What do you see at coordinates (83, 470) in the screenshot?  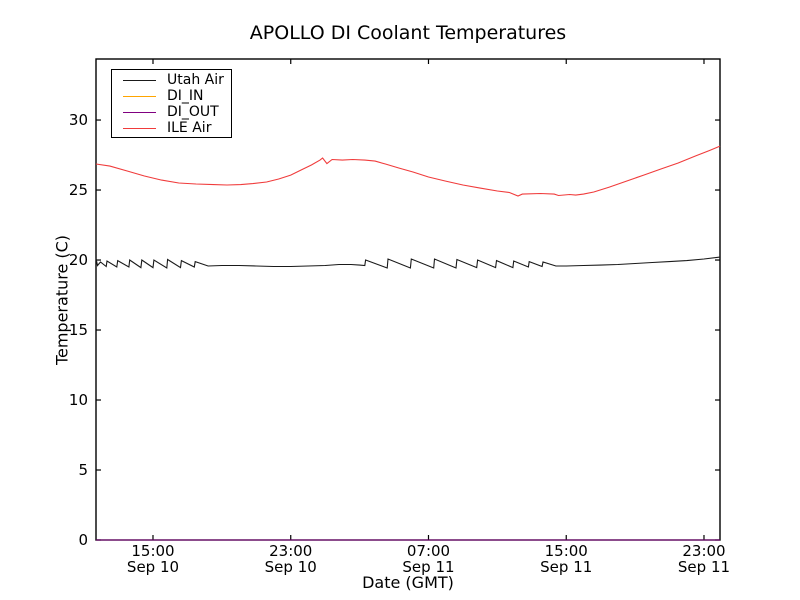 I see `y-tick-label: 5` at bounding box center [83, 470].